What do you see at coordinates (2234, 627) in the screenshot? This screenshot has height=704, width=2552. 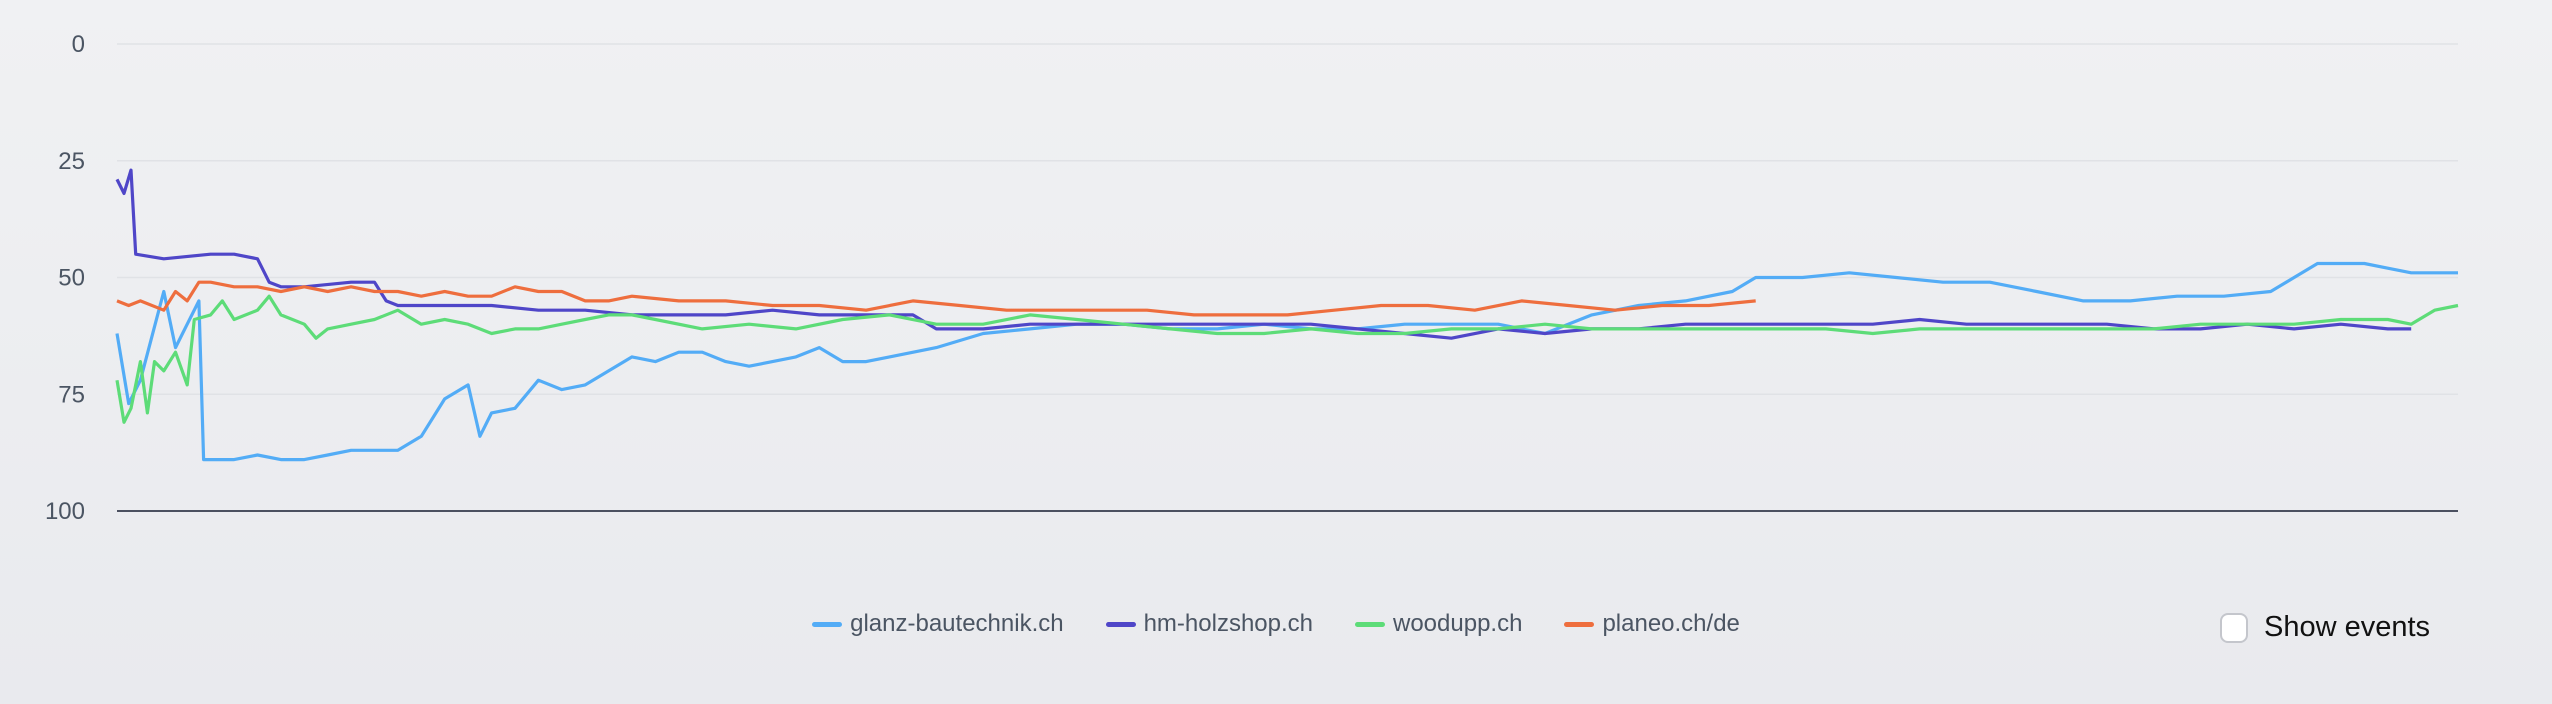 I see `show-events-checkbox` at bounding box center [2234, 627].